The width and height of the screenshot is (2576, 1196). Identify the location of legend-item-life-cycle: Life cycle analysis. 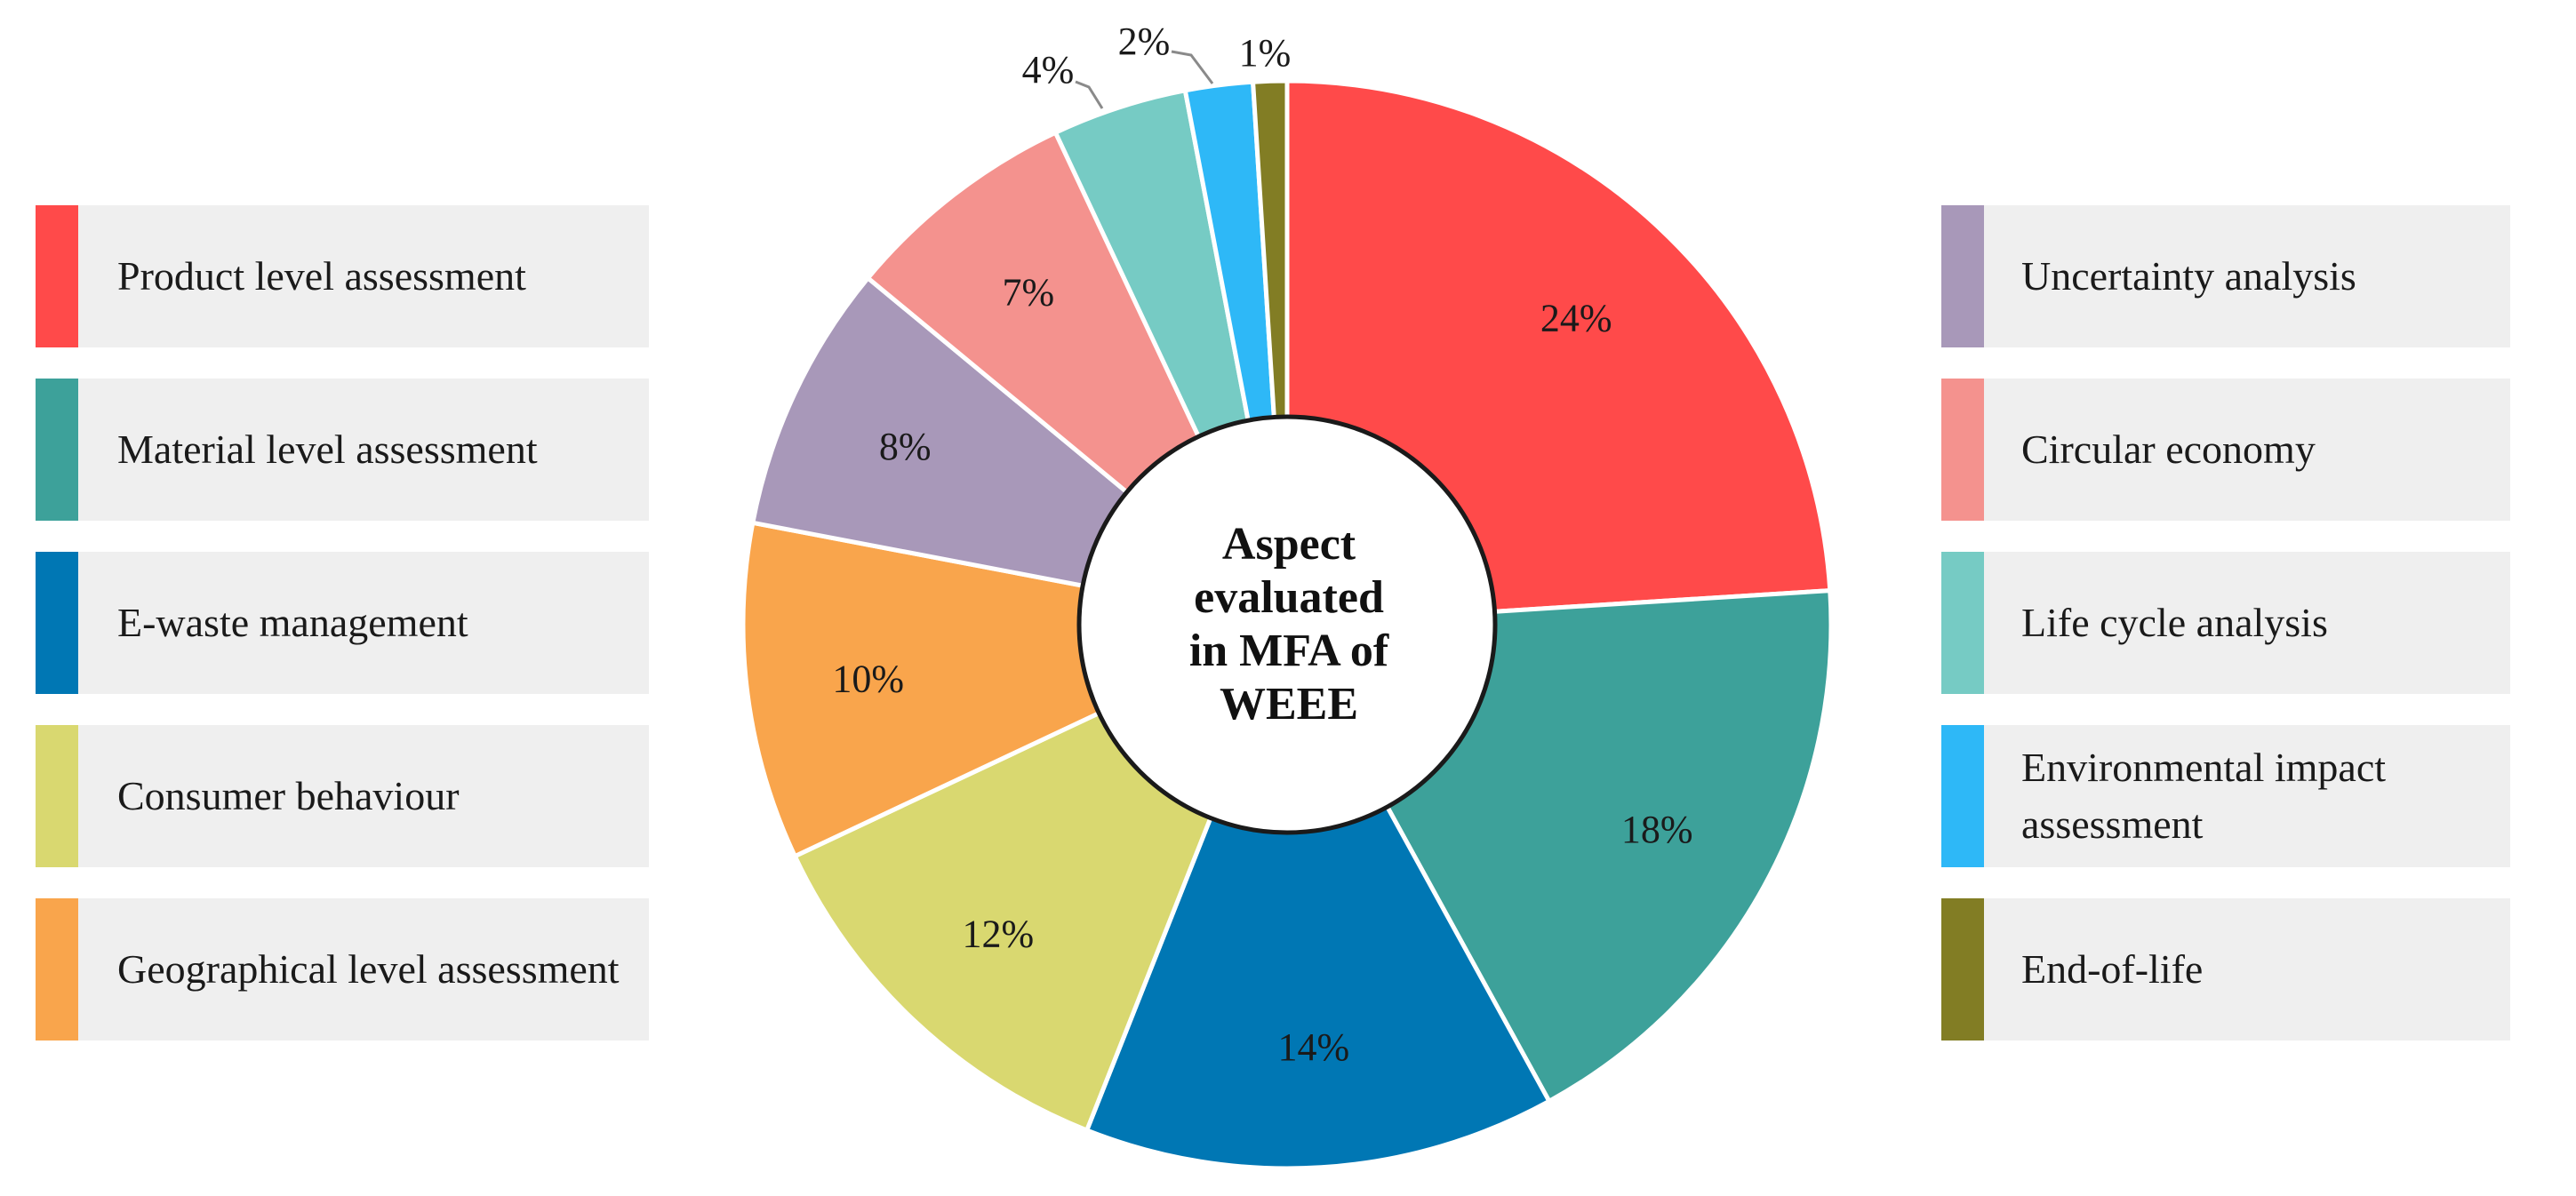
(2225, 623).